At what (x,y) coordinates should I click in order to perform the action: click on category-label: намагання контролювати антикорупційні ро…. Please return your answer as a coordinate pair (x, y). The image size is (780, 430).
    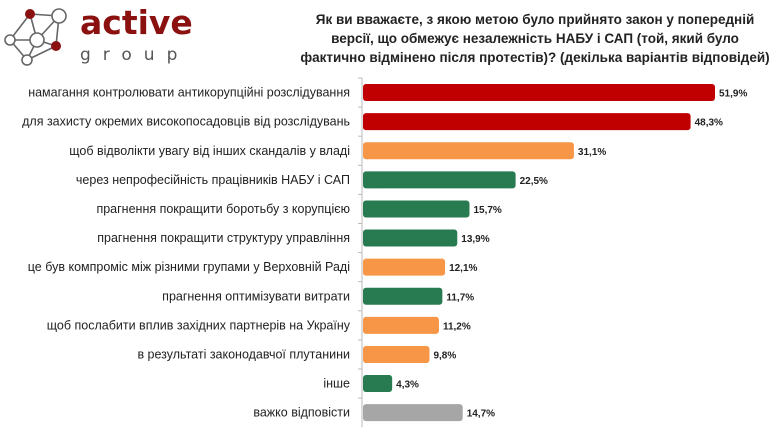
    Looking at the image, I should click on (189, 93).